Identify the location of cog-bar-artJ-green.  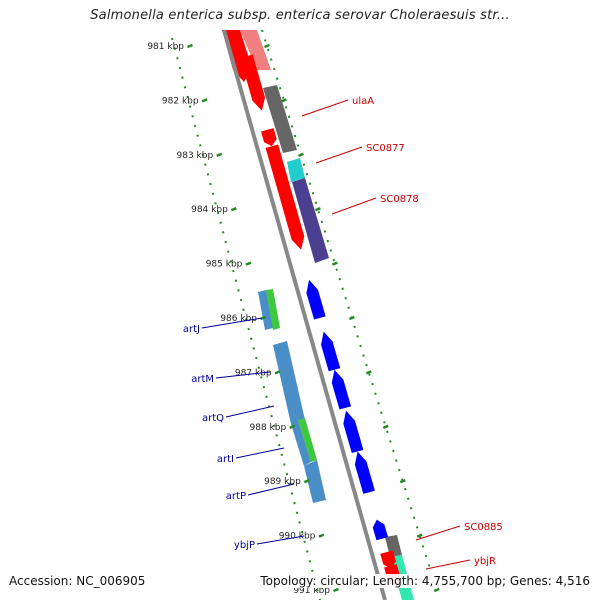
(273, 309).